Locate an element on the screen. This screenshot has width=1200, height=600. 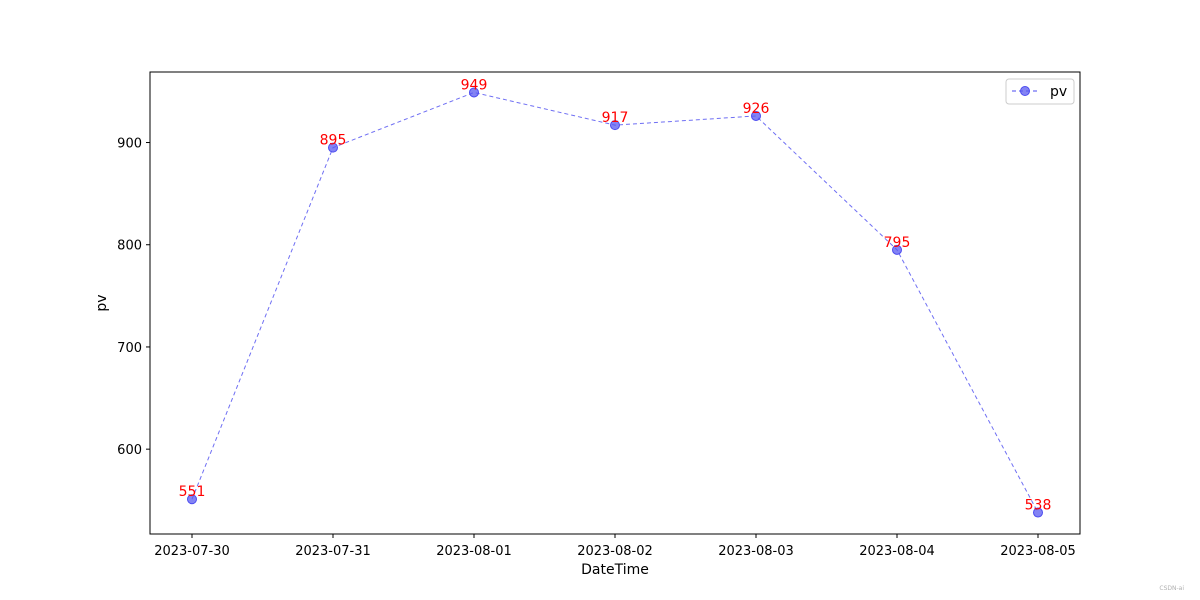
legend-entry-label: pv is located at coordinates (1058, 92).